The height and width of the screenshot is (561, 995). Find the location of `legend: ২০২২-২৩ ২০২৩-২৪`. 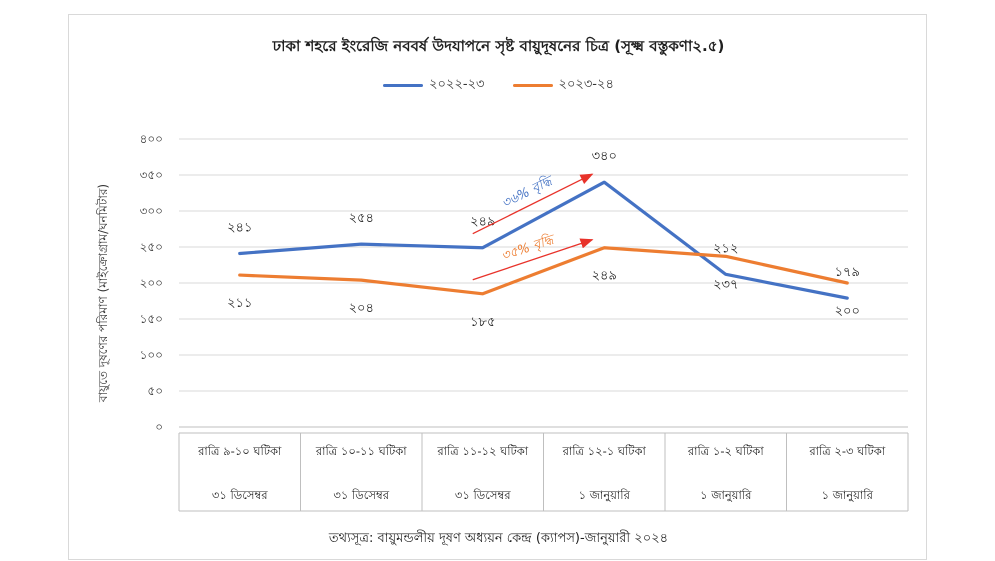

legend: ২০২২-২৩ ২০২৩-২৪ is located at coordinates (498, 85).